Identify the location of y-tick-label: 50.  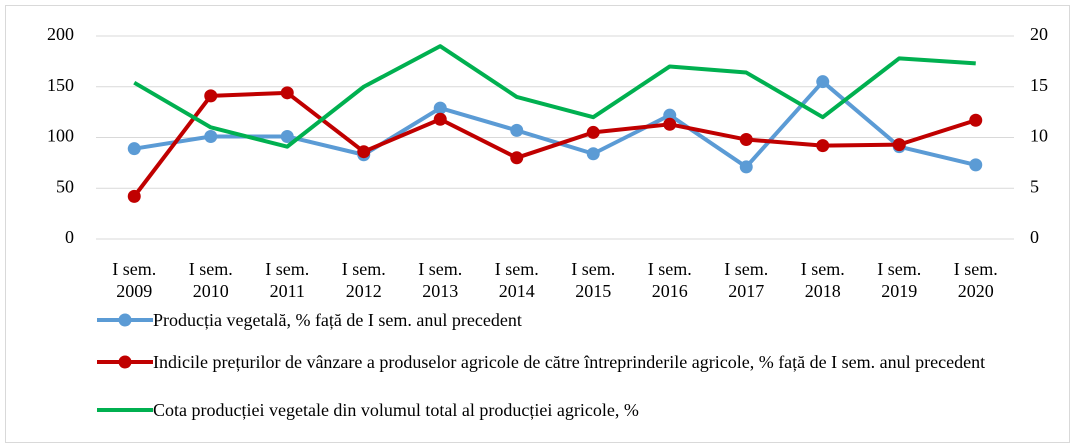
(65, 186).